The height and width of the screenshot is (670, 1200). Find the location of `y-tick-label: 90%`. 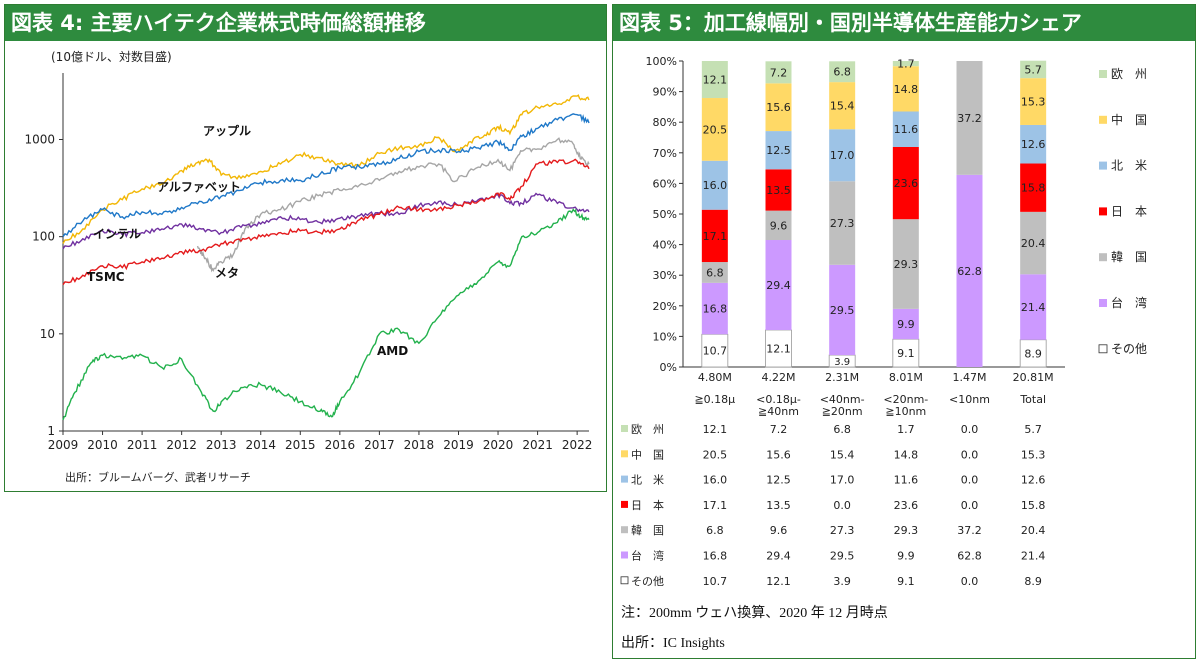

y-tick-label: 90% is located at coordinates (665, 92).